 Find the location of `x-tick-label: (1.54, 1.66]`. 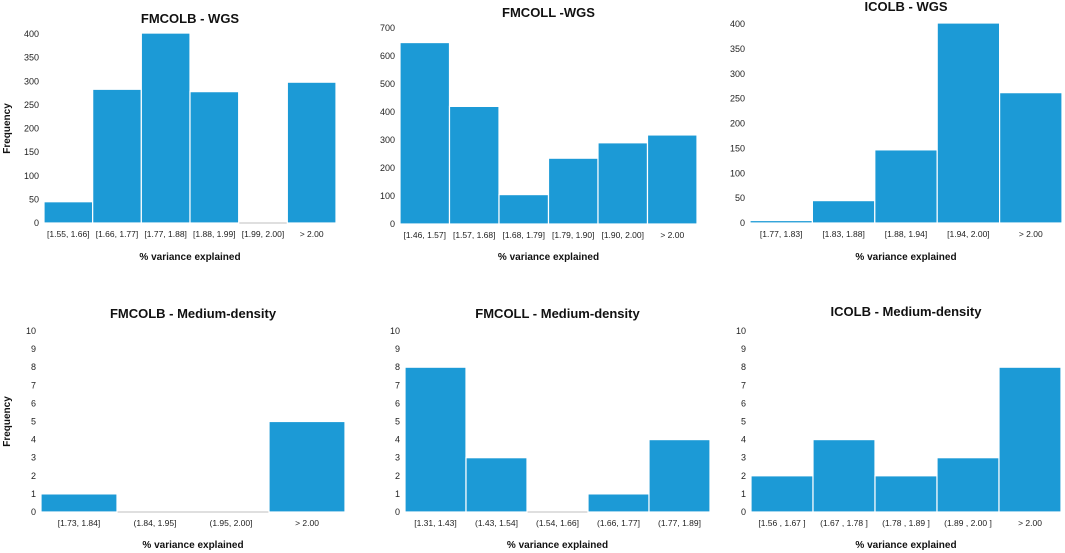

x-tick-label: (1.54, 1.66] is located at coordinates (557, 523).